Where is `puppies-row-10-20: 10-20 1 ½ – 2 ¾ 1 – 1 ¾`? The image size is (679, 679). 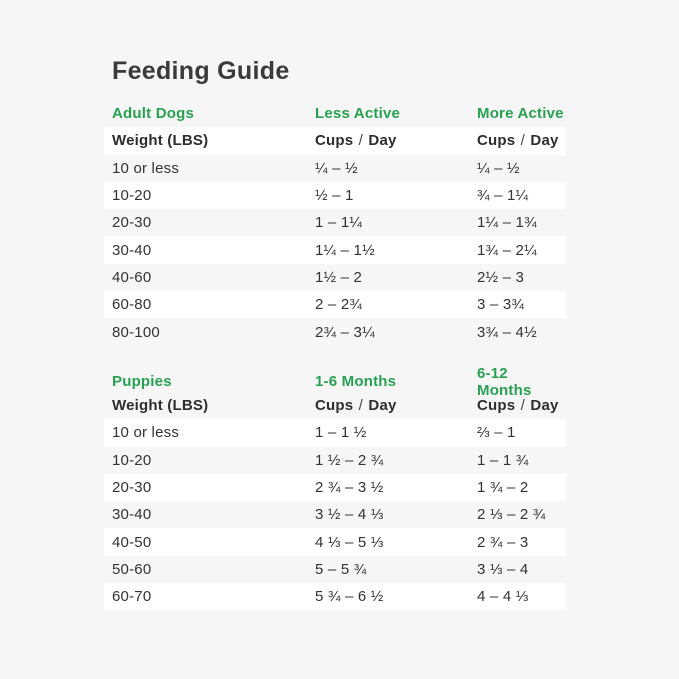
puppies-row-10-20: 10-20 1 ½ – 2 ¾ 1 – 1 ¾ is located at coordinates (335, 460).